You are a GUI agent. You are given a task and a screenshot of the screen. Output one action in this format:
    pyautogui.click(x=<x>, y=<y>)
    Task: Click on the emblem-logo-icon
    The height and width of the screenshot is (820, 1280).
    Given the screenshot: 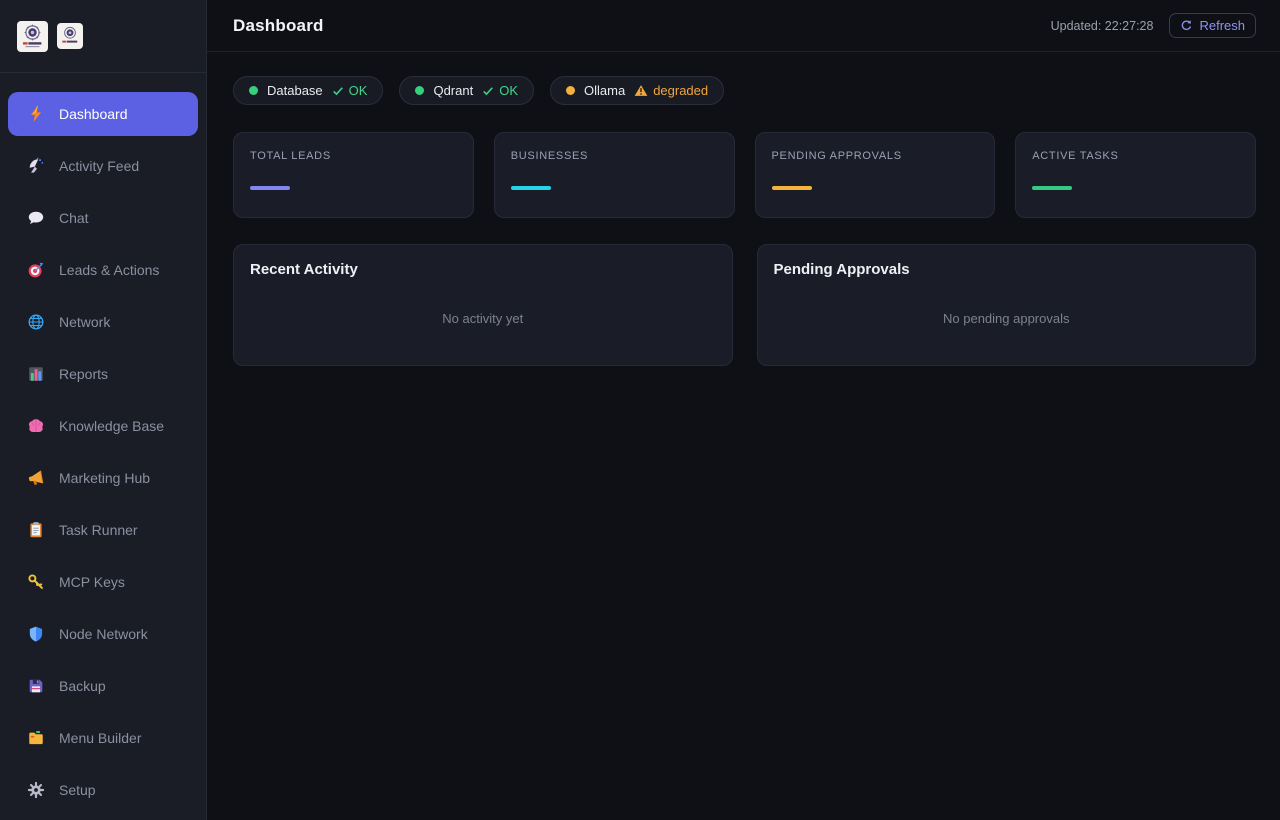 What is the action you would take?
    pyautogui.click(x=32, y=35)
    